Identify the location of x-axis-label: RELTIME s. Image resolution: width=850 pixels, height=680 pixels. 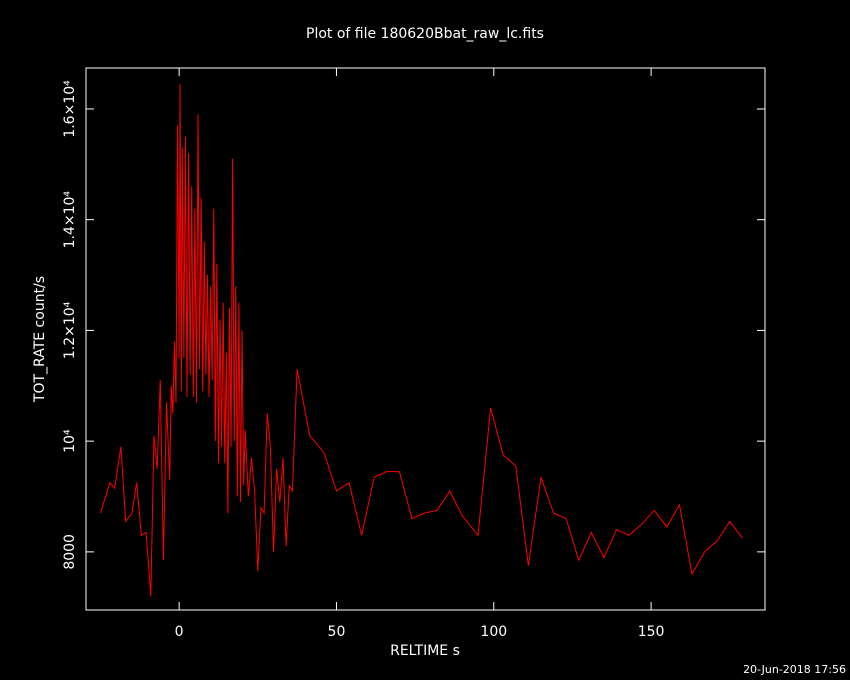
(425, 651).